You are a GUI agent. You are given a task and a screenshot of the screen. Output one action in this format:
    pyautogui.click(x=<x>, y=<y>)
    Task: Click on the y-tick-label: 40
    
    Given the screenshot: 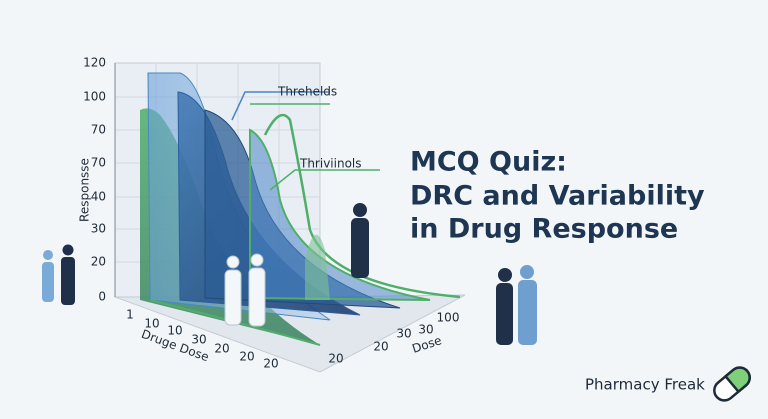 What is the action you would take?
    pyautogui.click(x=98, y=197)
    